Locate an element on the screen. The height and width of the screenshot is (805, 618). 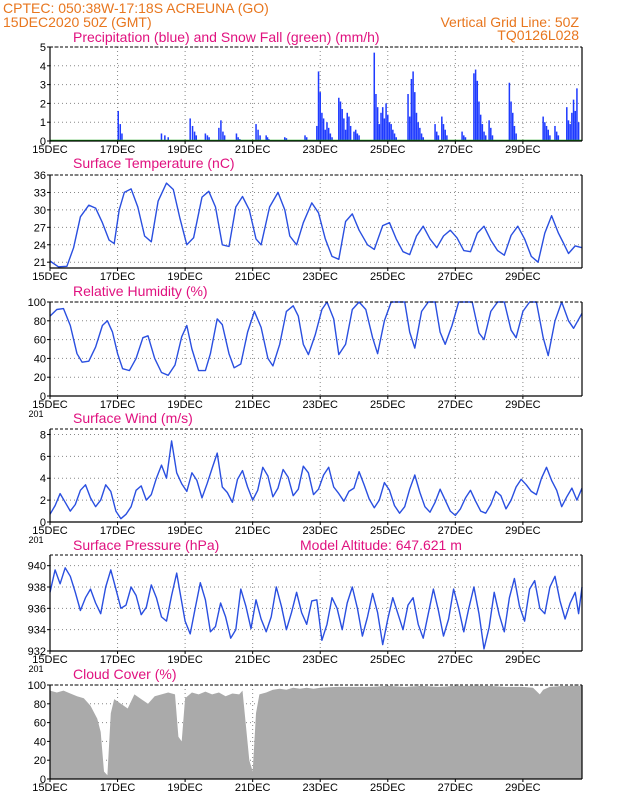
y-tick-label: 3 is located at coordinates (43, 86).